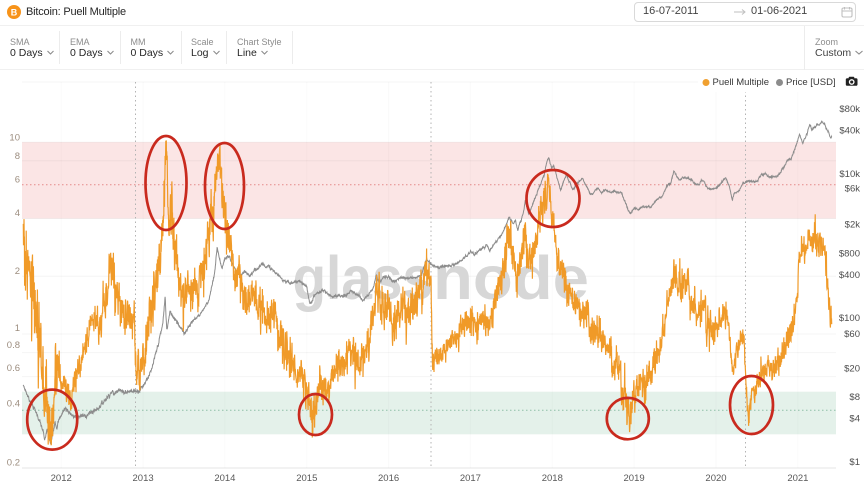  I want to click on svg-text: $60, so click(852, 334).